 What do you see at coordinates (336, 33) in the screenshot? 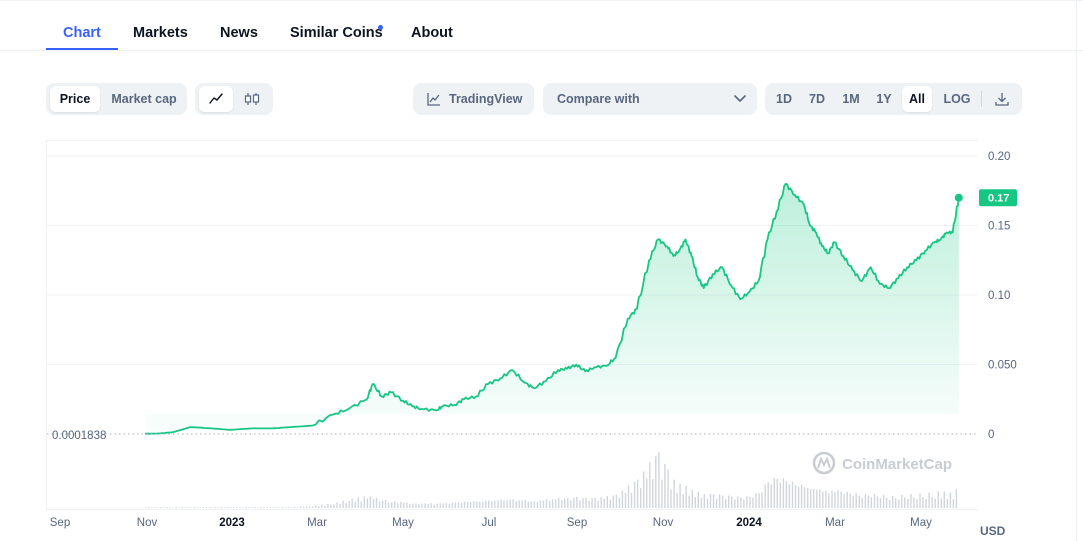
I see `tab-similar-coins: Similar Coins` at bounding box center [336, 33].